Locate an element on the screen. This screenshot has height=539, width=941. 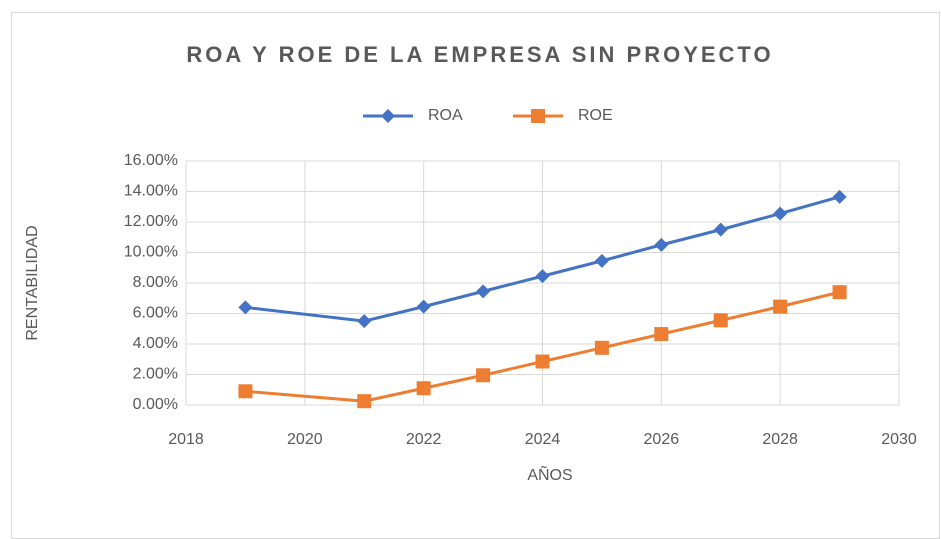
y-tick-label: 8.00% is located at coordinates (155, 282).